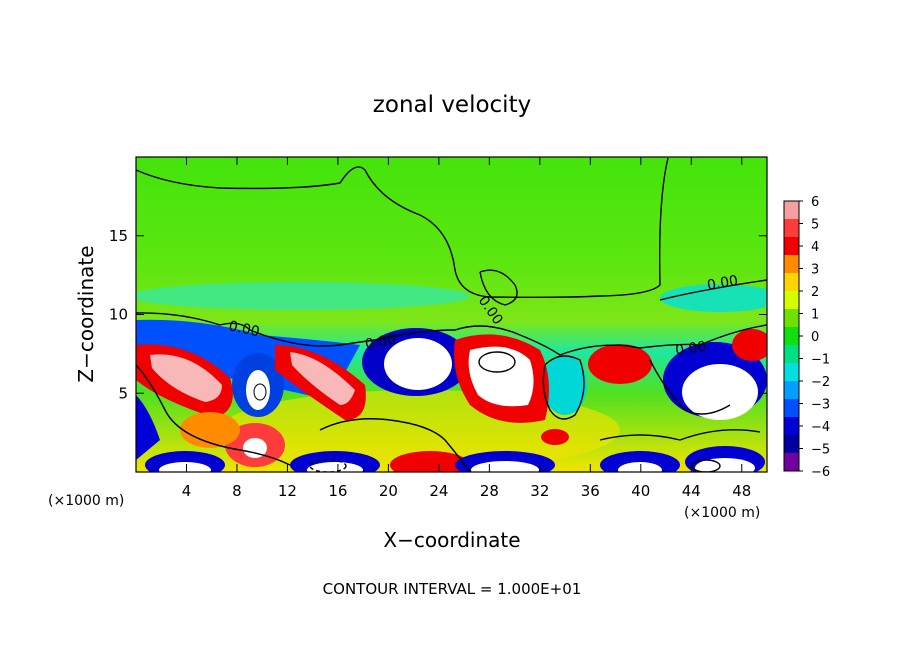 The height and width of the screenshot is (654, 904). Describe the element at coordinates (815, 292) in the screenshot. I see `colorbar-tick-label: 2` at that location.